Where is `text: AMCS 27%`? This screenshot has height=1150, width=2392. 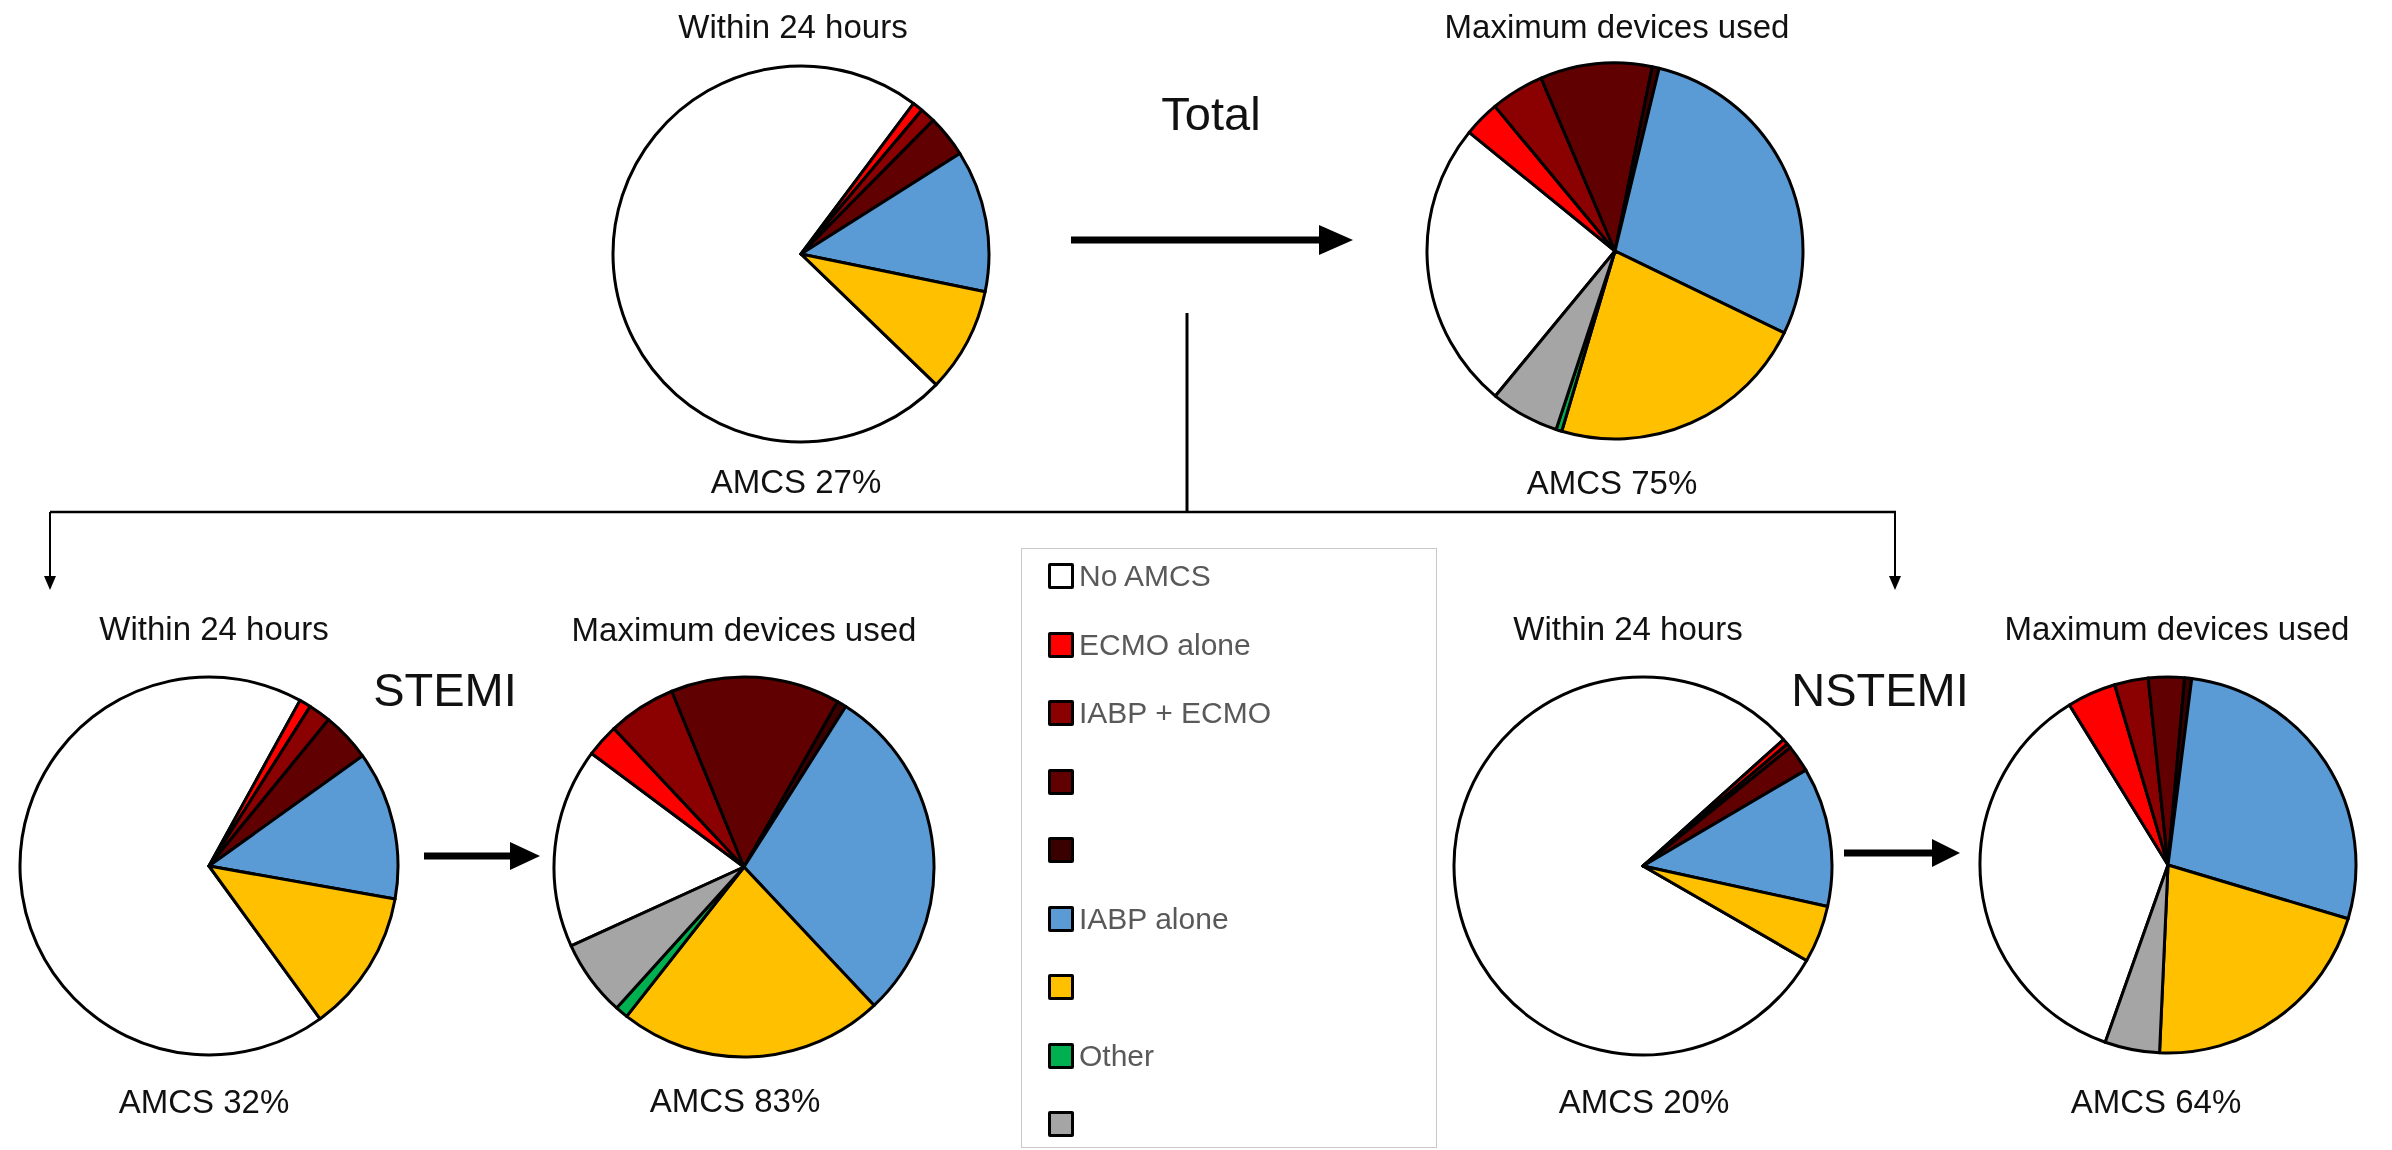 text: AMCS 27% is located at coordinates (796, 482).